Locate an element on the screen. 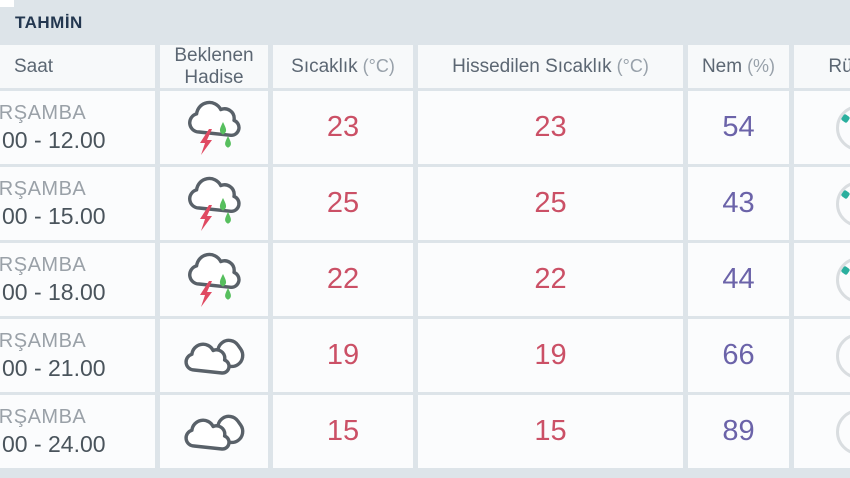 The height and width of the screenshot is (478, 850). section-header: TAHMİN is located at coordinates (425, 22).